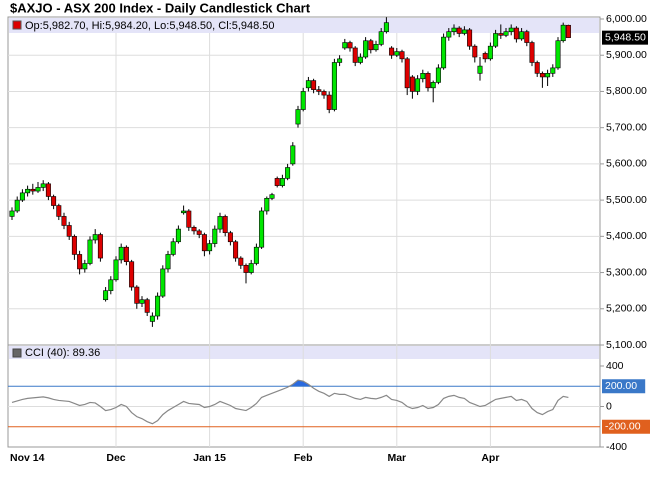 This screenshot has width=650, height=487. What do you see at coordinates (304, 352) in the screenshot?
I see `cci-legend-band` at bounding box center [304, 352].